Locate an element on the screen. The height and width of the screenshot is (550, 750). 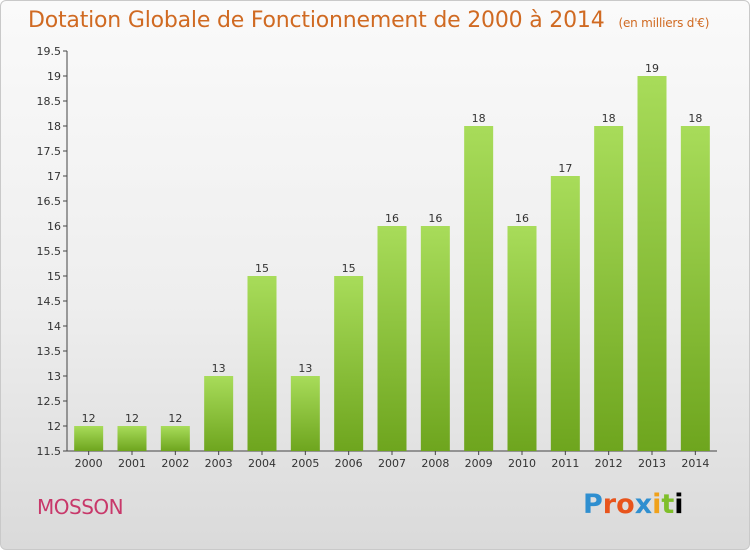
y-tick-label: 14.5 is located at coordinates (49, 301).